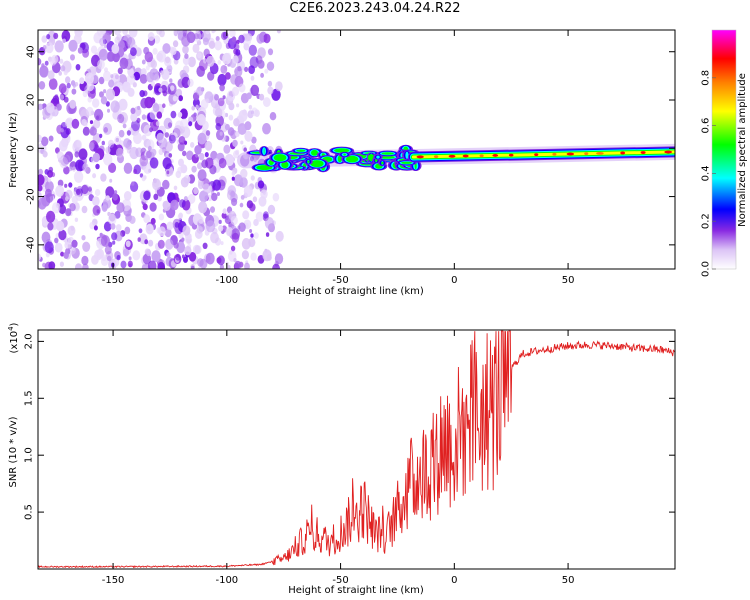 This screenshot has height=600, width=750. Describe the element at coordinates (706, 126) in the screenshot. I see `colorbar-tick-label: 0.6` at that location.